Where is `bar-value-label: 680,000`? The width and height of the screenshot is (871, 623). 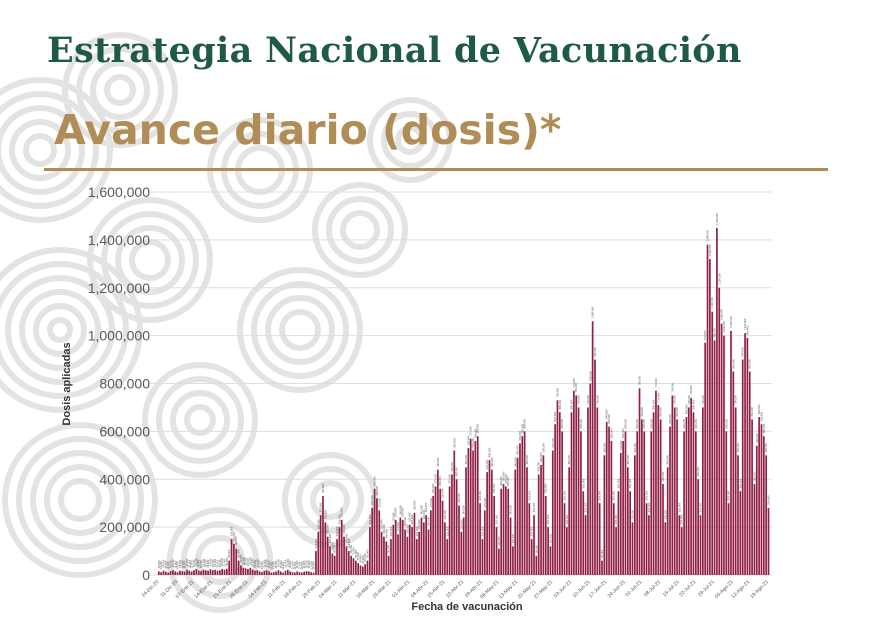
bar-value-label: 680,000 is located at coordinates (560, 404).